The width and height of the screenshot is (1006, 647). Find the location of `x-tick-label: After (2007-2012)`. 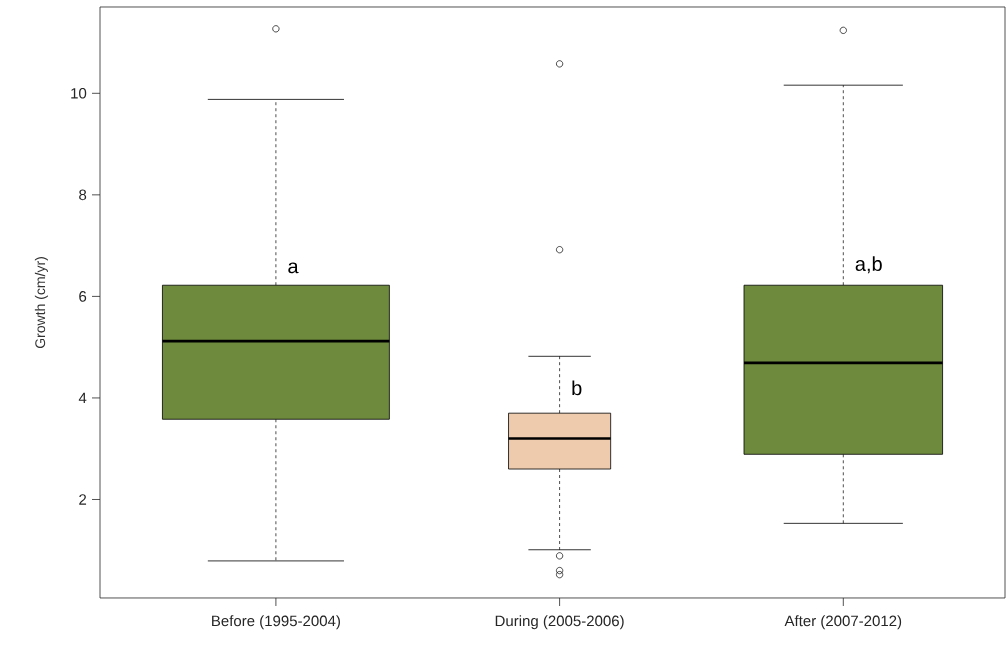

x-tick-label: After (2007-2012) is located at coordinates (843, 622).